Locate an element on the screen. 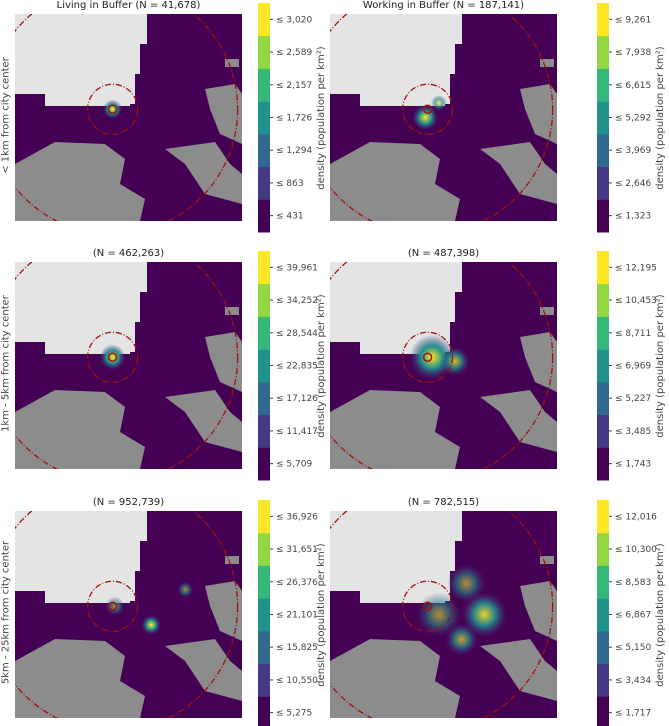 Image resolution: width=669 pixels, height=726 pixels. colorbar-tick-label: ≤ 34,252 is located at coordinates (297, 301).